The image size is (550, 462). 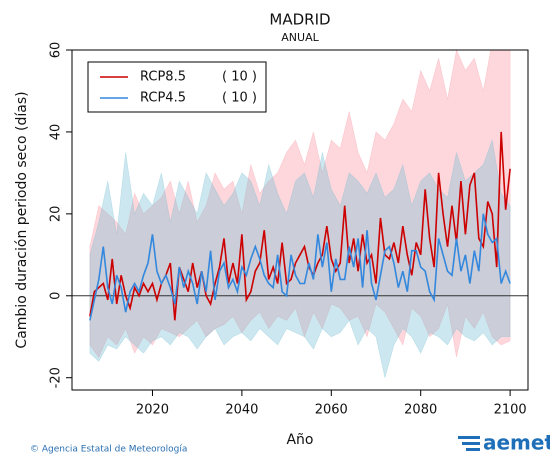 What do you see at coordinates (510, 410) in the screenshot?
I see `x-tick-label: 2100` at bounding box center [510, 410].